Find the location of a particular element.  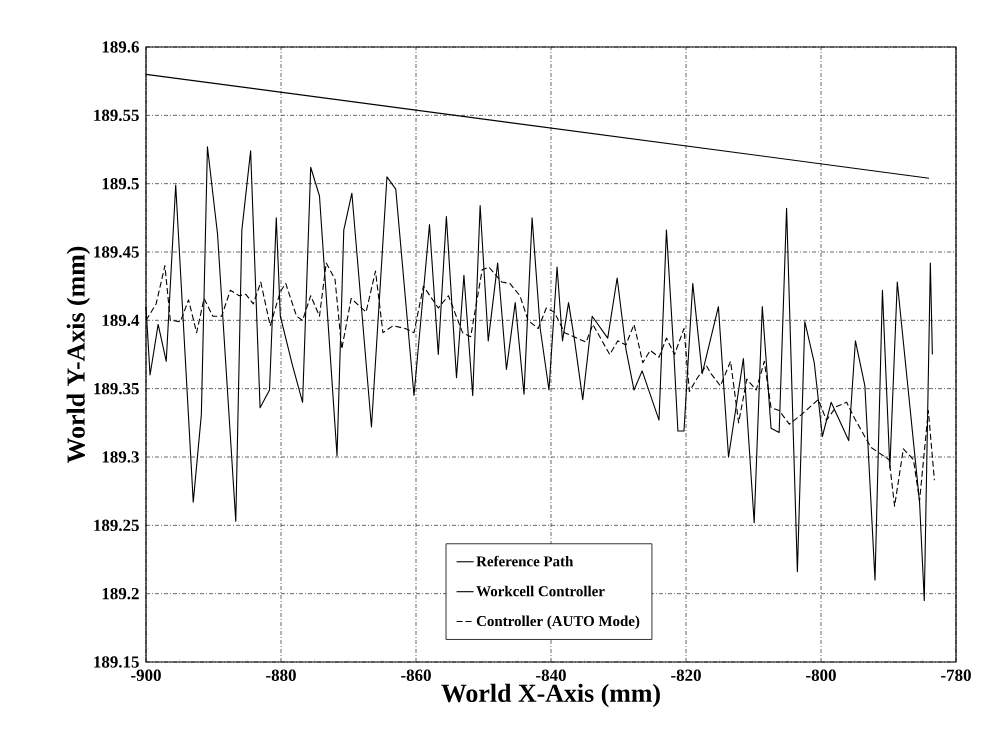

y-tick-label: 189.15 is located at coordinates (116, 662).